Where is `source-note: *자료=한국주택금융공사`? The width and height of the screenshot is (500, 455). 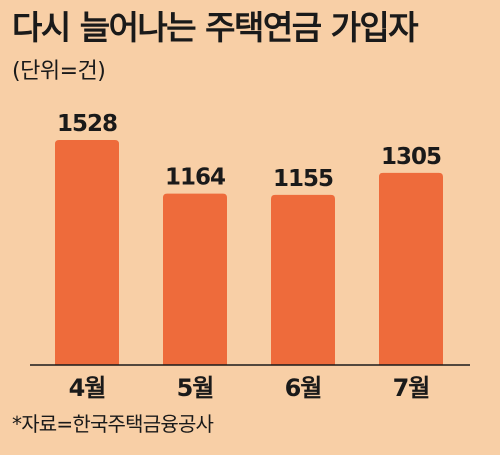 source-note: *자료=한국주택금융공사 is located at coordinates (113, 424).